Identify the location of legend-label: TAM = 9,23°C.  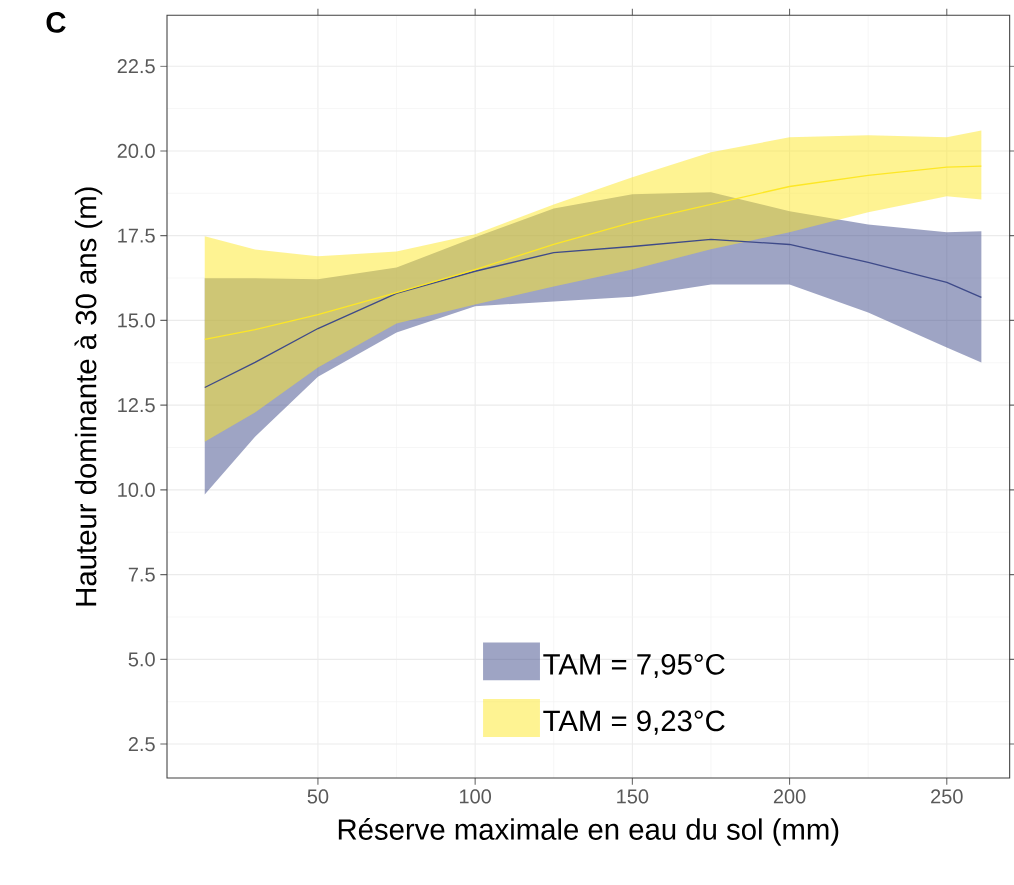
(634, 722).